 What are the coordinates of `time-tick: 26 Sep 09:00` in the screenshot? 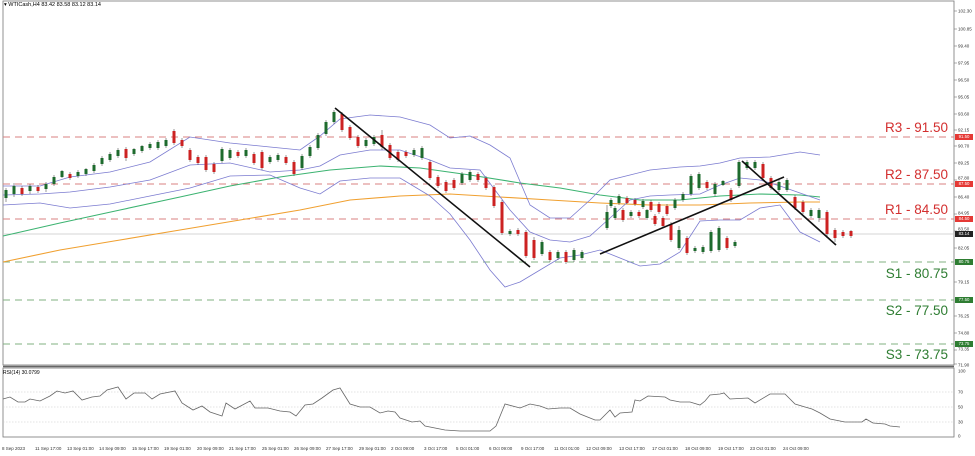 It's located at (307, 448).